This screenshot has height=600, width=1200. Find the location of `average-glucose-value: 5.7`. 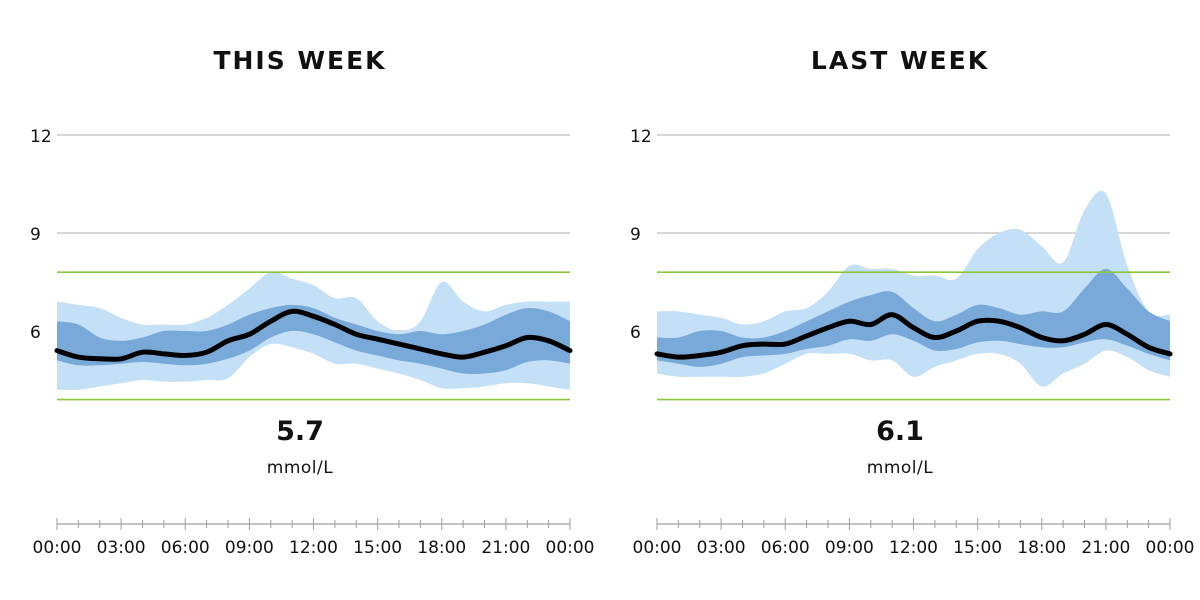

average-glucose-value: 5.7 is located at coordinates (300, 431).